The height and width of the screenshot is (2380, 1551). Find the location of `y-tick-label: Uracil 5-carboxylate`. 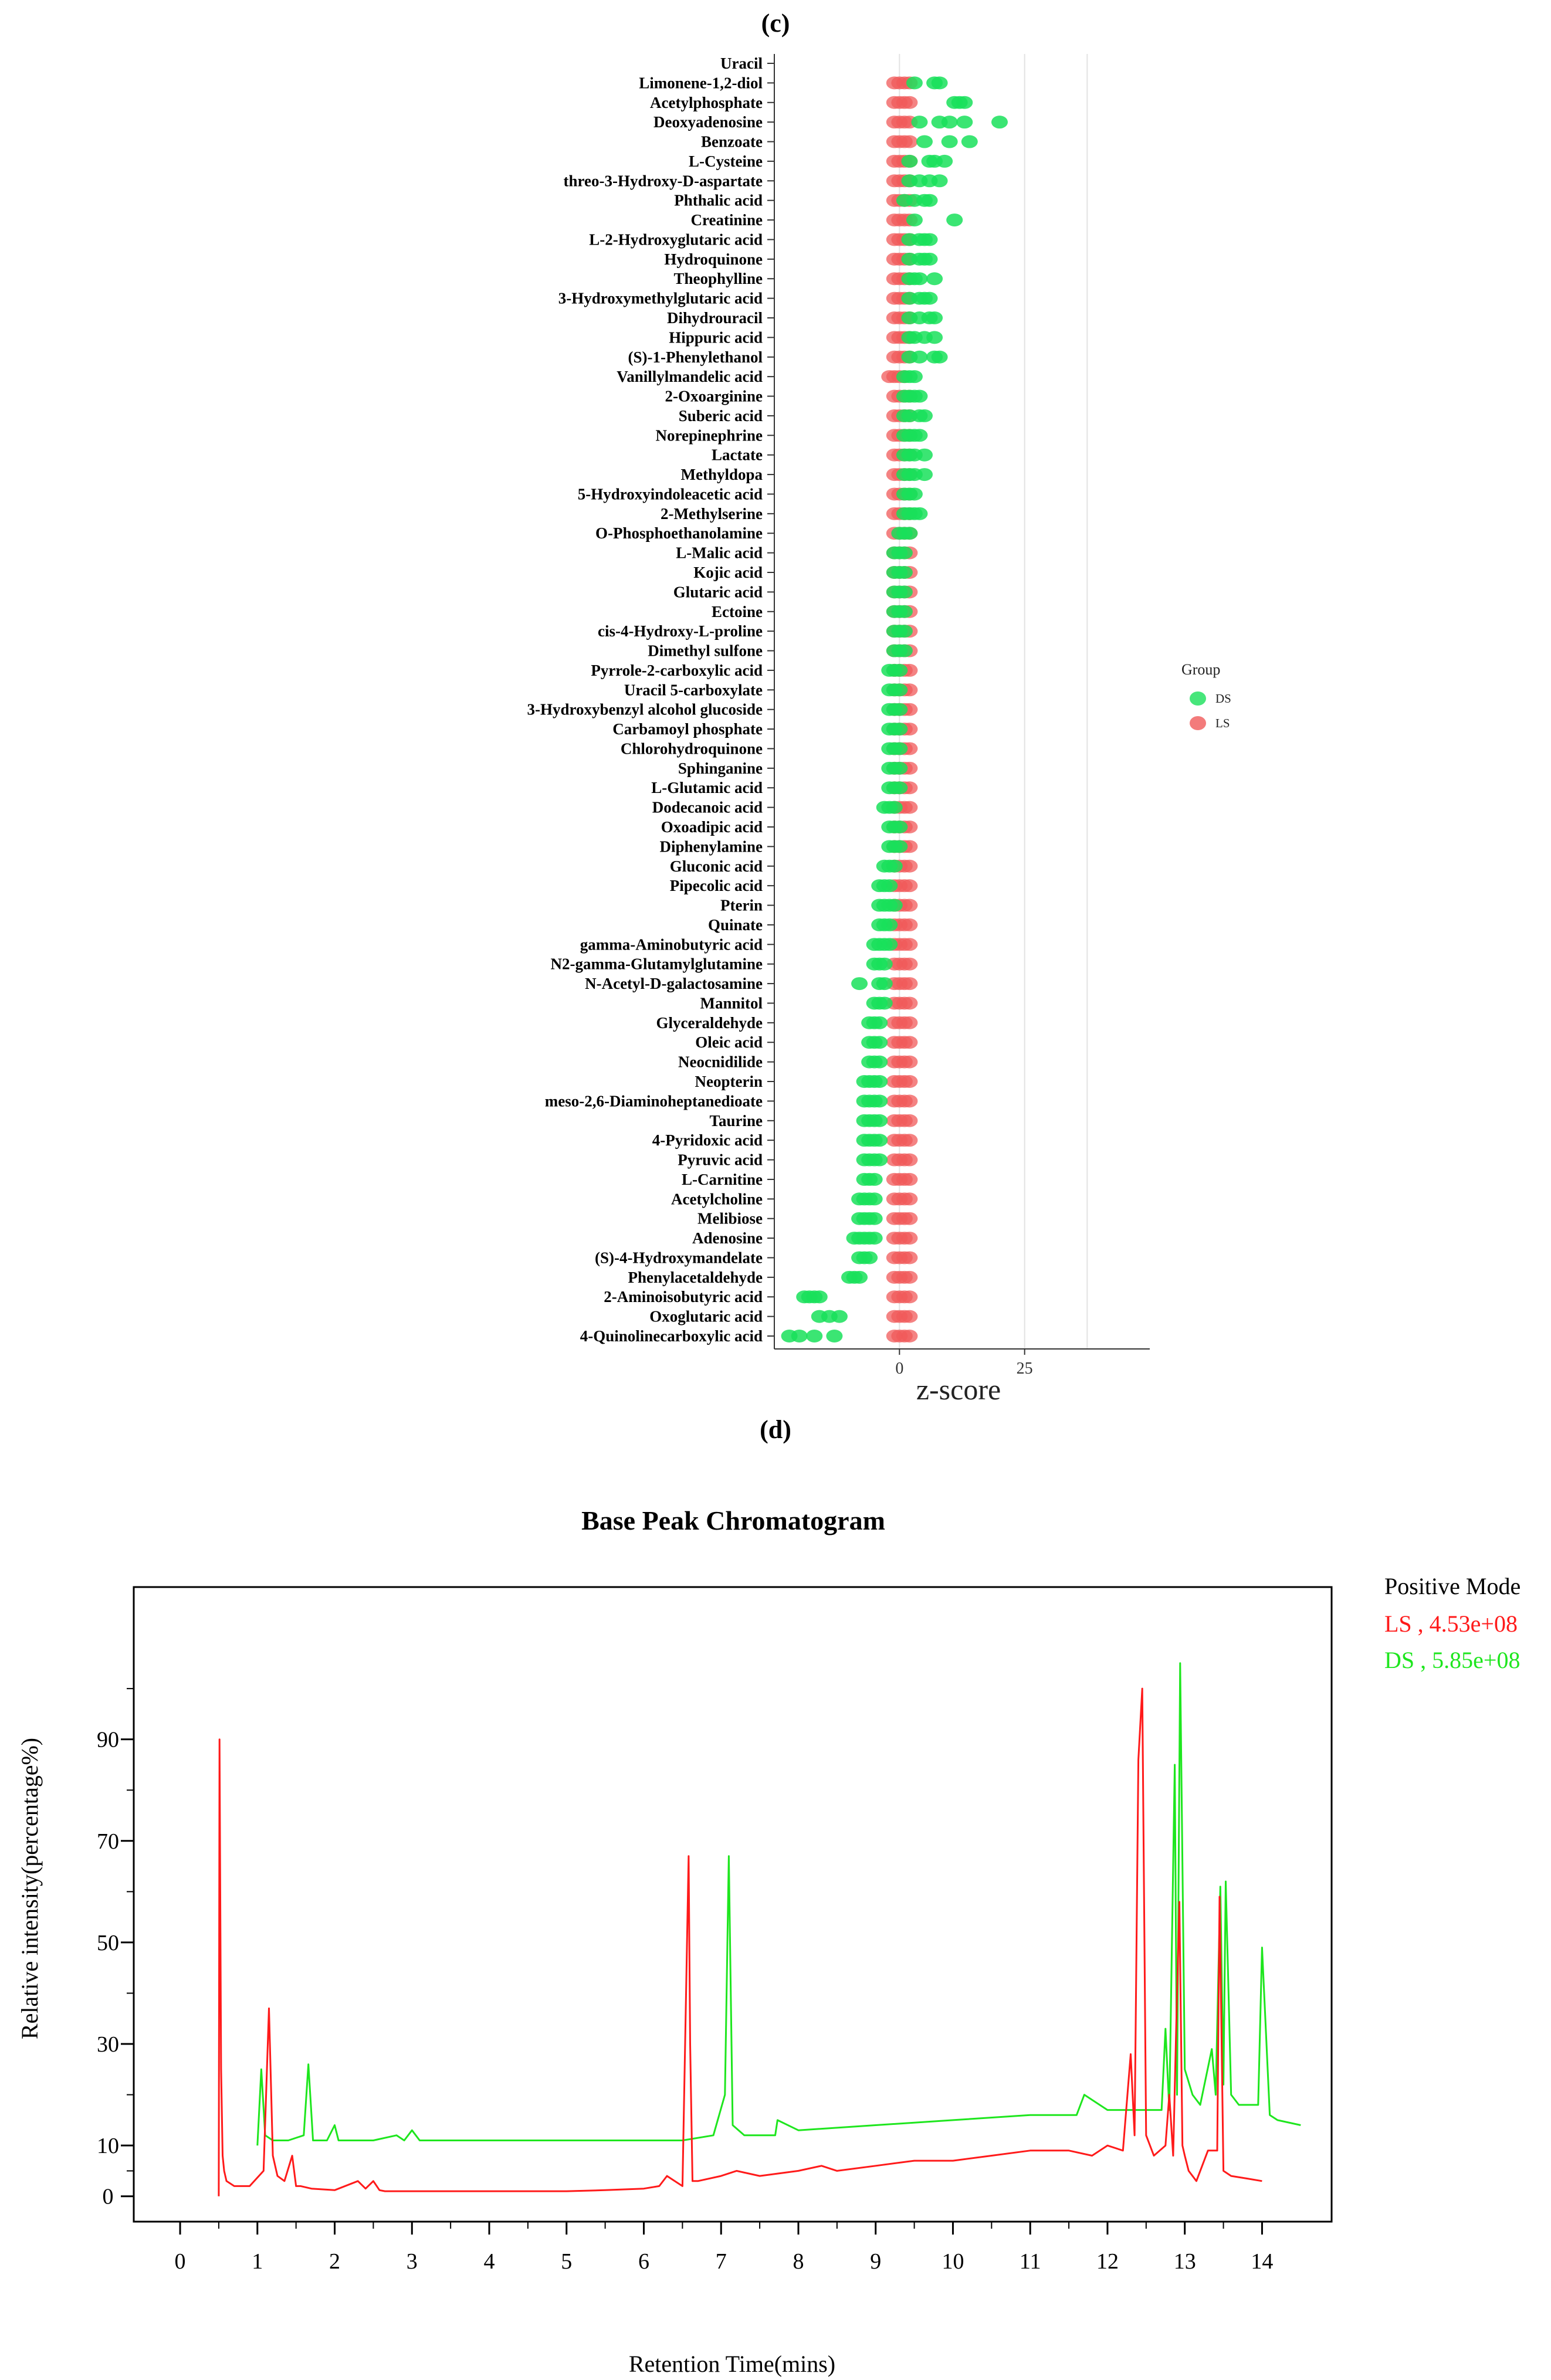

y-tick-label: Uracil 5-carboxylate is located at coordinates (693, 690).